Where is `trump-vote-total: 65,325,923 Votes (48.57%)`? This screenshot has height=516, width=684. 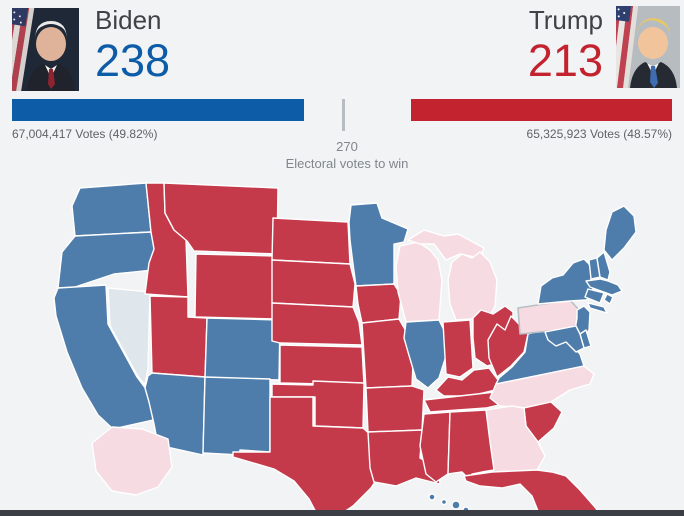 trump-vote-total: 65,325,923 Votes (48.57%) is located at coordinates (599, 134).